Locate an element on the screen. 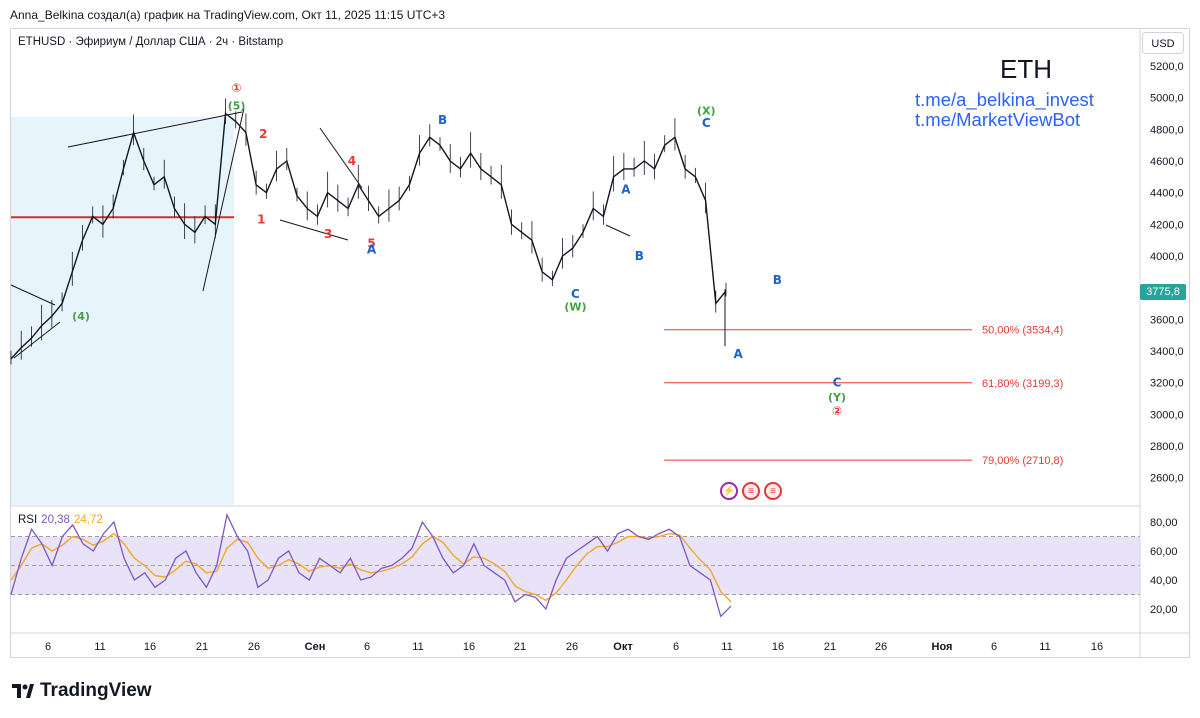 Image resolution: width=1200 pixels, height=718 pixels. price-tick-label: 2800,0 is located at coordinates (1167, 447).